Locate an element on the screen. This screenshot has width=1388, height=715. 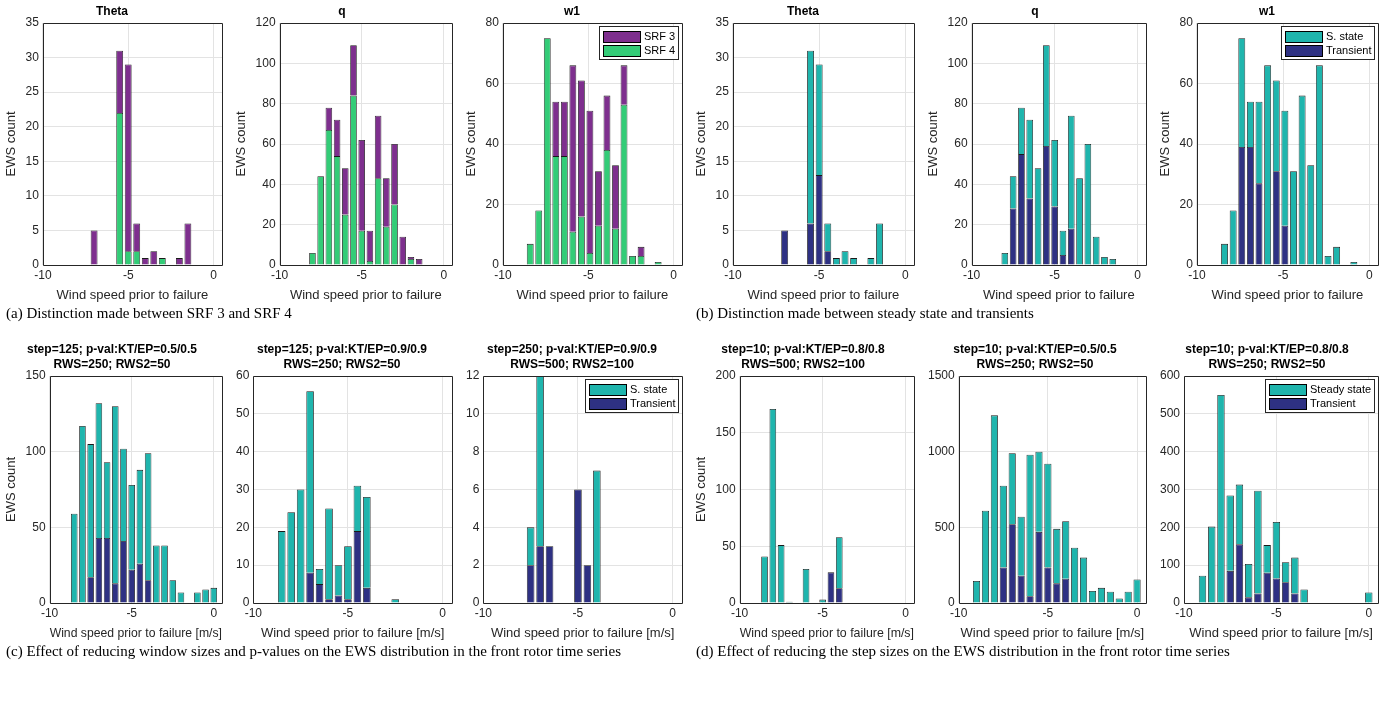
y-tick-label: 300 is located at coordinates (1170, 488).